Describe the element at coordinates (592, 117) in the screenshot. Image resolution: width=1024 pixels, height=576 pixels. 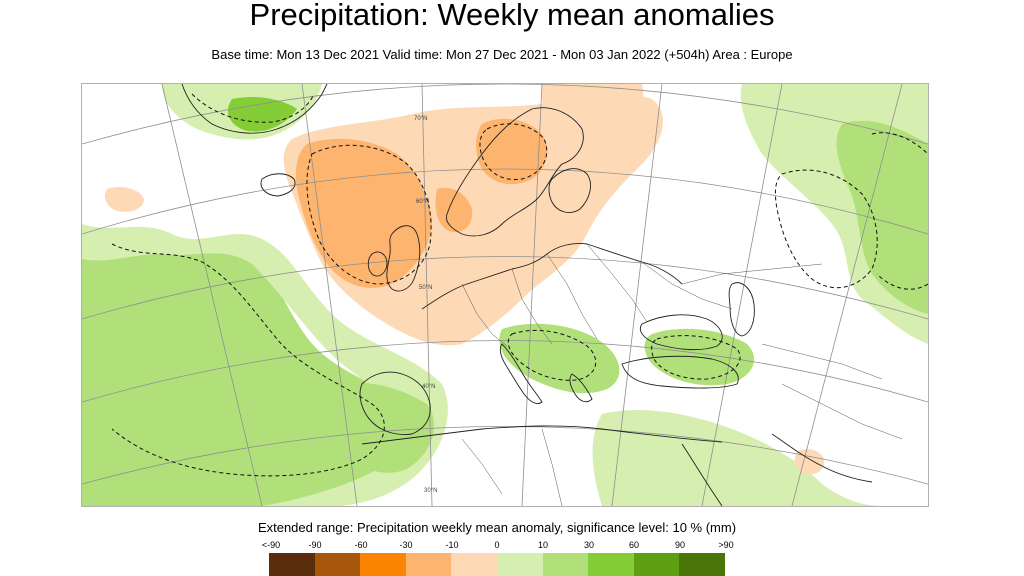
I see `russia-dry` at that location.